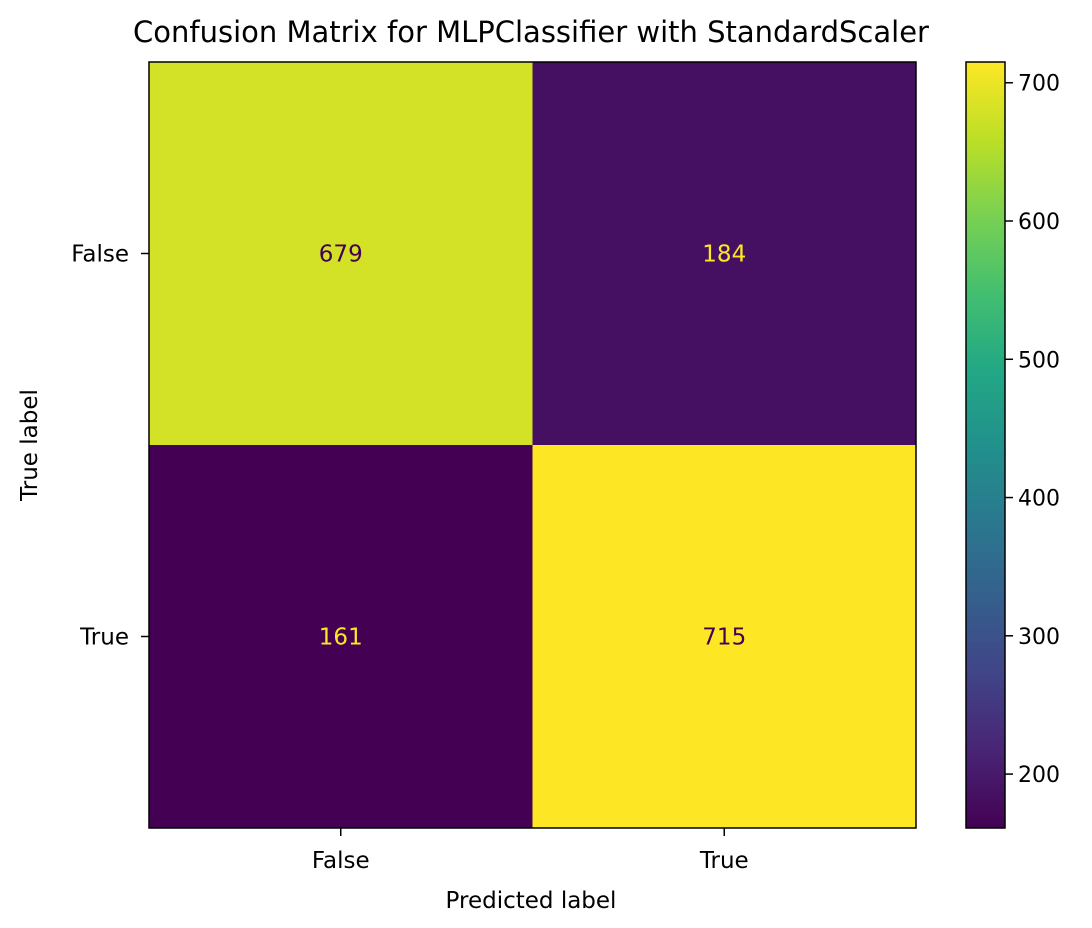 The image size is (1092, 928). I want to click on colorbar-tick-label: 600, so click(1039, 222).